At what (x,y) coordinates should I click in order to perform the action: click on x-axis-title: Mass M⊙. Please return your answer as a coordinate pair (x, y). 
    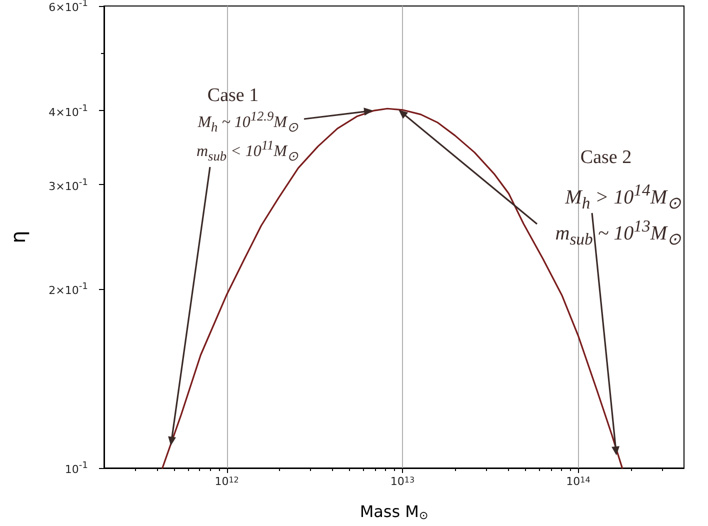
    Looking at the image, I should click on (394, 512).